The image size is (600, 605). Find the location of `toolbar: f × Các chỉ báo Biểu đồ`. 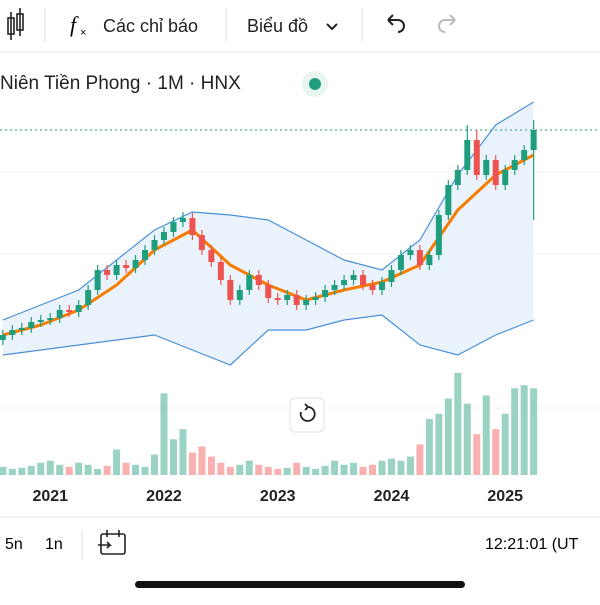

toolbar: f × Các chỉ báo Biểu đồ is located at coordinates (300, 30).